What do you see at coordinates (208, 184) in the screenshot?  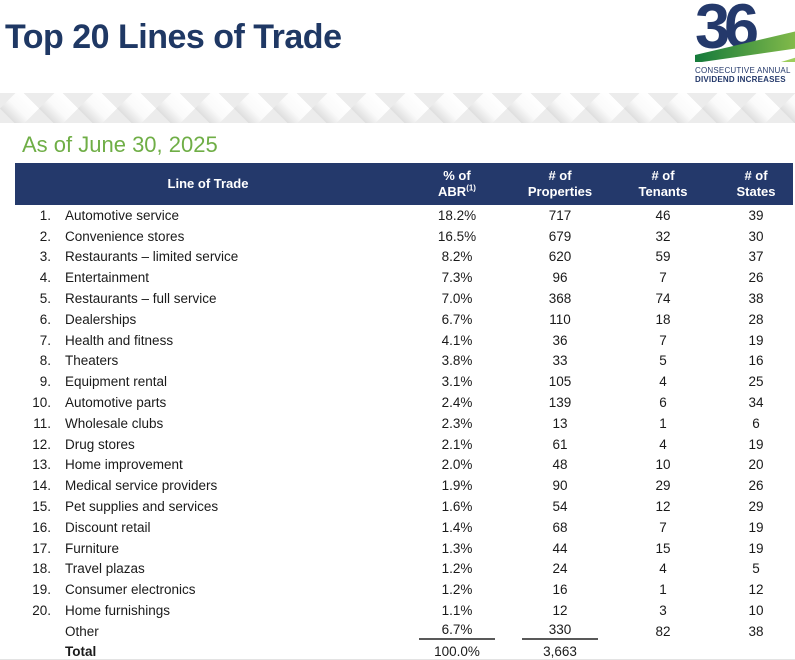 I see `col-header-line-of-trade: Line of Trade` at bounding box center [208, 184].